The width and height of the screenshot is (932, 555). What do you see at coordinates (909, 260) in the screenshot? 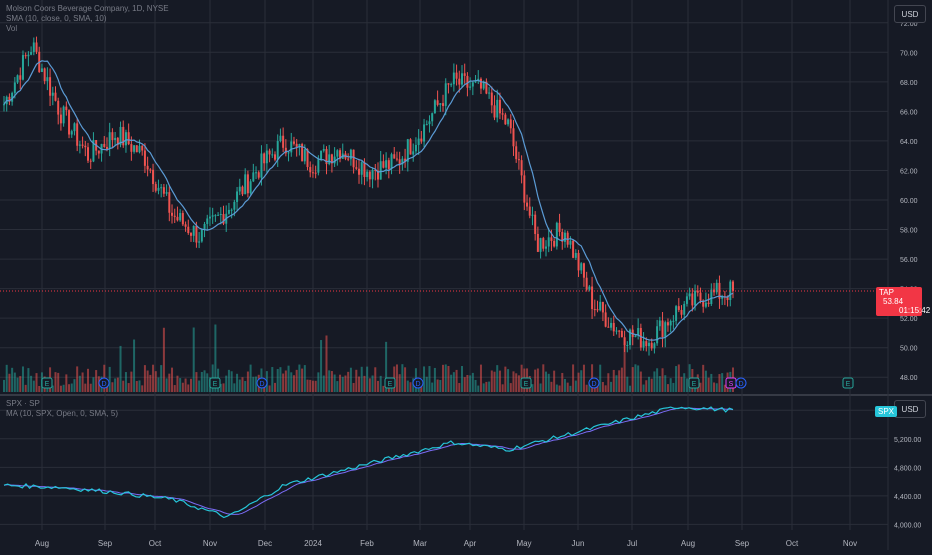
I see `price-tick-label: 56.00` at bounding box center [909, 260].